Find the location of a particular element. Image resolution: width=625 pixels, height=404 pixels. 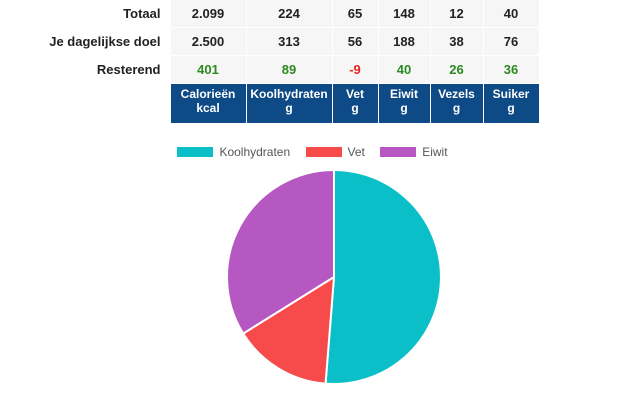

row-resterend: Resterend 401 89 -9 40 26 36 is located at coordinates (270, 69).